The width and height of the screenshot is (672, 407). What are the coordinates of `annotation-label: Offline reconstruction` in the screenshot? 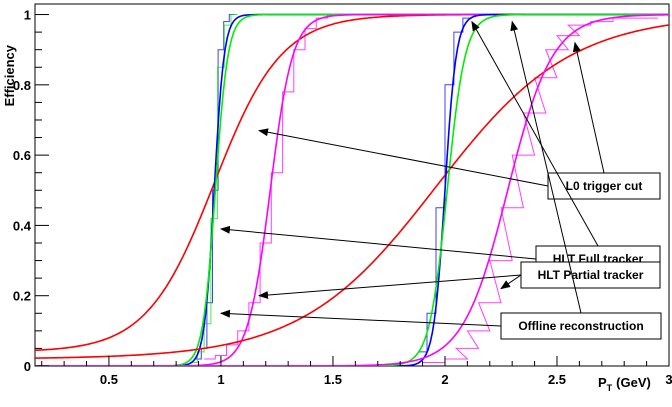 It's located at (580, 326).